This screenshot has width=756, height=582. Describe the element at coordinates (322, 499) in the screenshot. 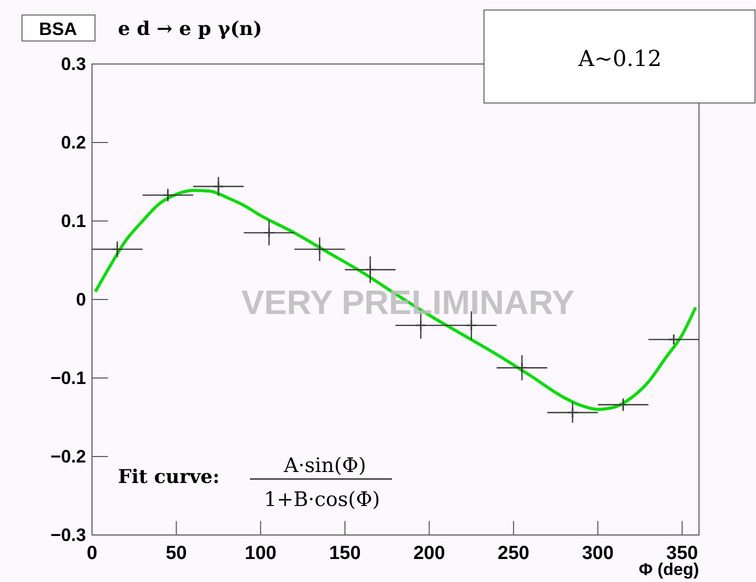

I see `annotation: 1+B·cos(Φ)` at that location.